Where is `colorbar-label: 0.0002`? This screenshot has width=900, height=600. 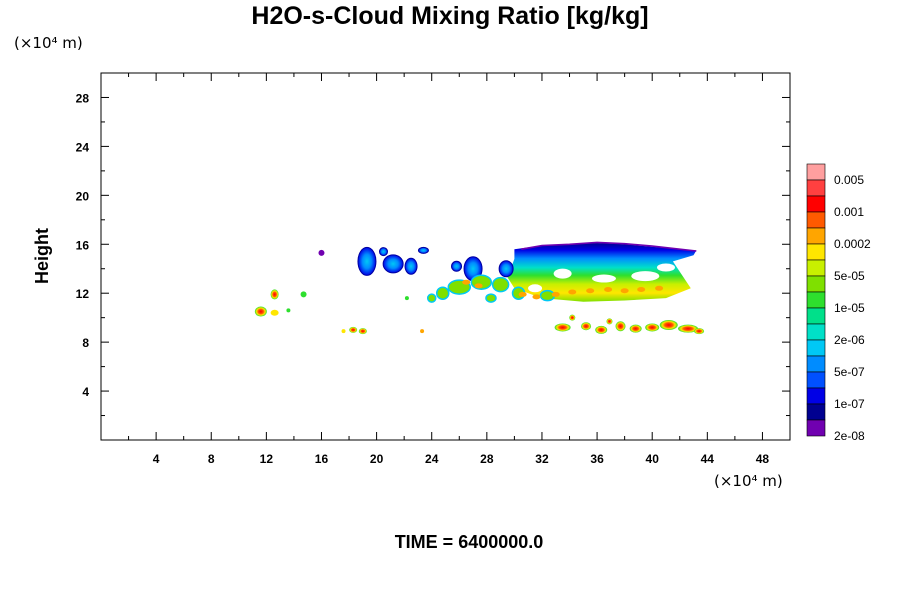 colorbar-label: 0.0002 is located at coordinates (852, 244).